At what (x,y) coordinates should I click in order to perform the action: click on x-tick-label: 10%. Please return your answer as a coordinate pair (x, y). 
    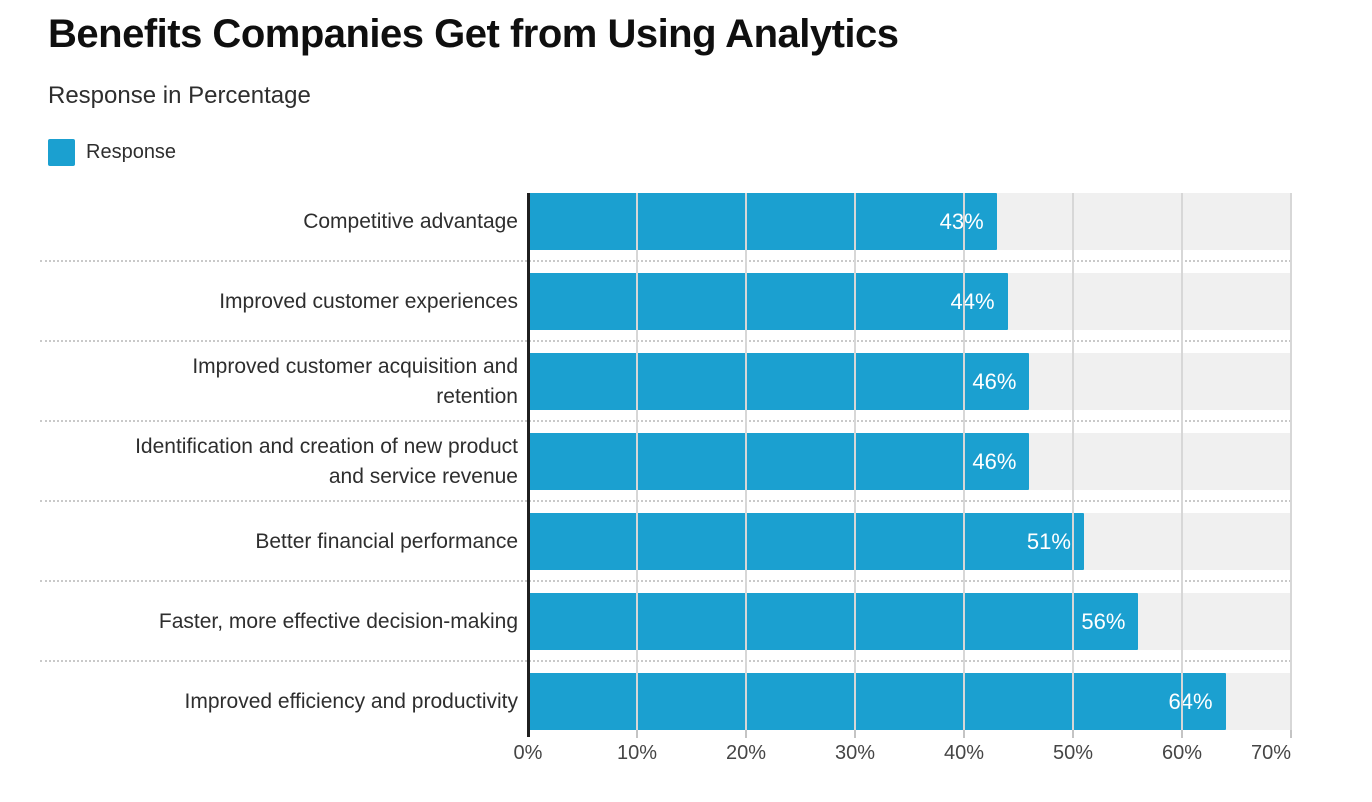
    Looking at the image, I should click on (637, 753).